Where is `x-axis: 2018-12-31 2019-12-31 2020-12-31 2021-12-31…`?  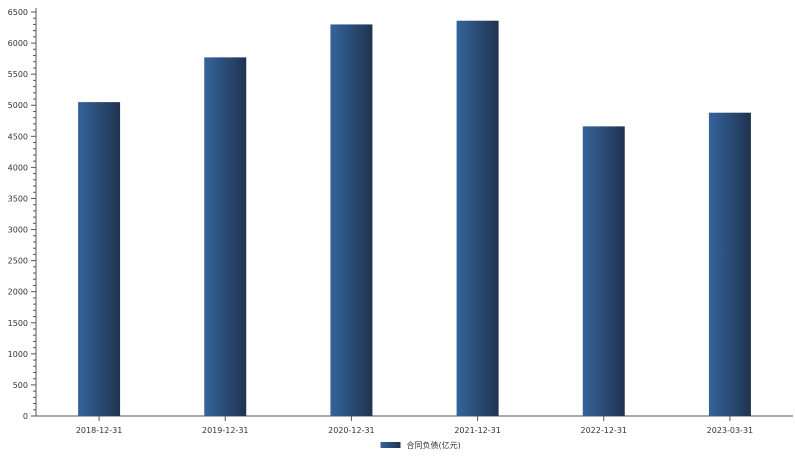
x-axis: 2018-12-31 2019-12-31 2020-12-31 2021-12-31… is located at coordinates (414, 425).